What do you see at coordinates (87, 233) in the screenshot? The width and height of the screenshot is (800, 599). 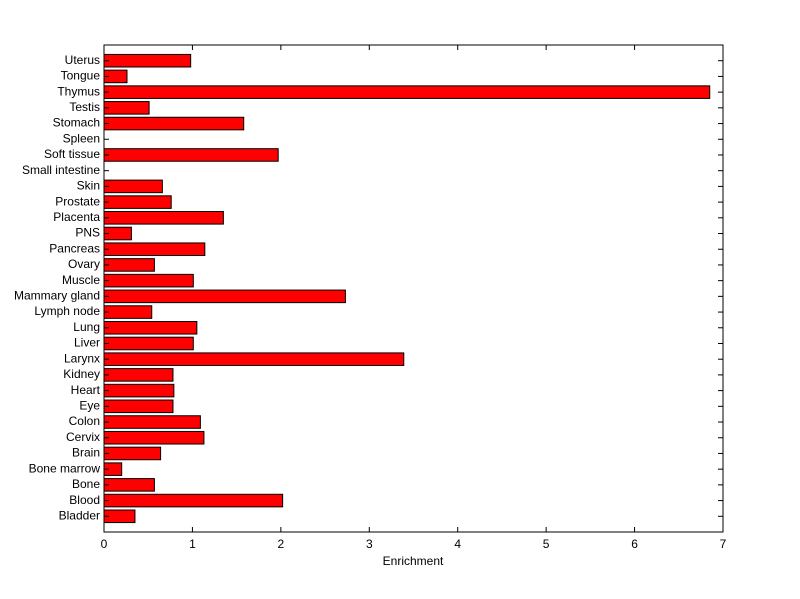 I see `y-tick-label: PNS` at bounding box center [87, 233].